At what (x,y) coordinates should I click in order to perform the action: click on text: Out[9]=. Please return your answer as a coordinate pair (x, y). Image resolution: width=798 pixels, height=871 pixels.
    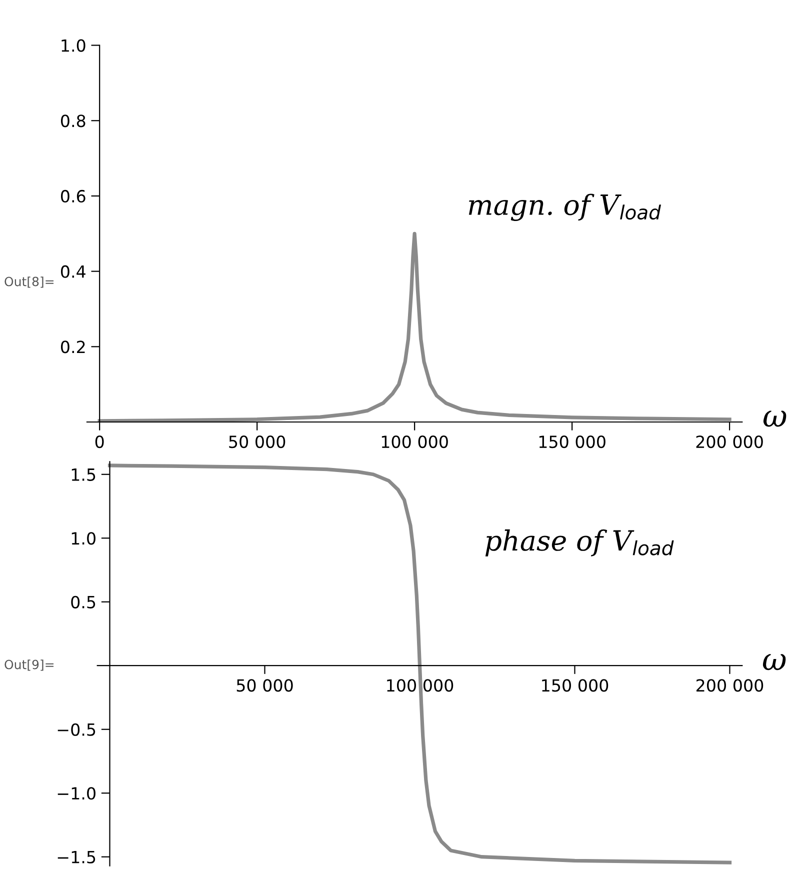
    Looking at the image, I should click on (29, 665).